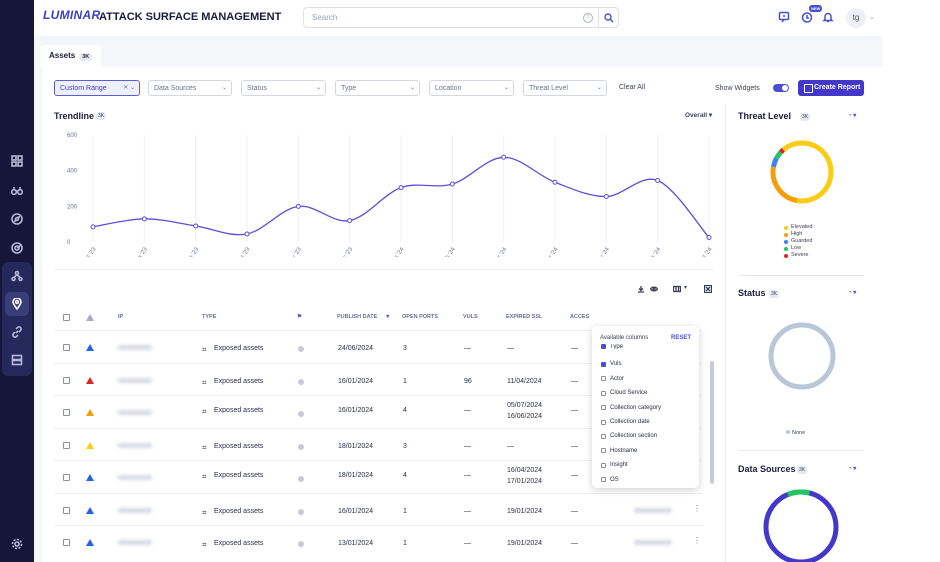 This screenshot has width=940, height=562. Describe the element at coordinates (121, 317) in the screenshot. I see `column-header-ip: IP` at that location.